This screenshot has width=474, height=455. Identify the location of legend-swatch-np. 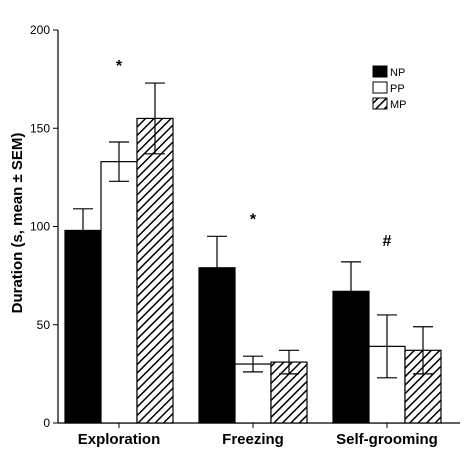
(380, 71).